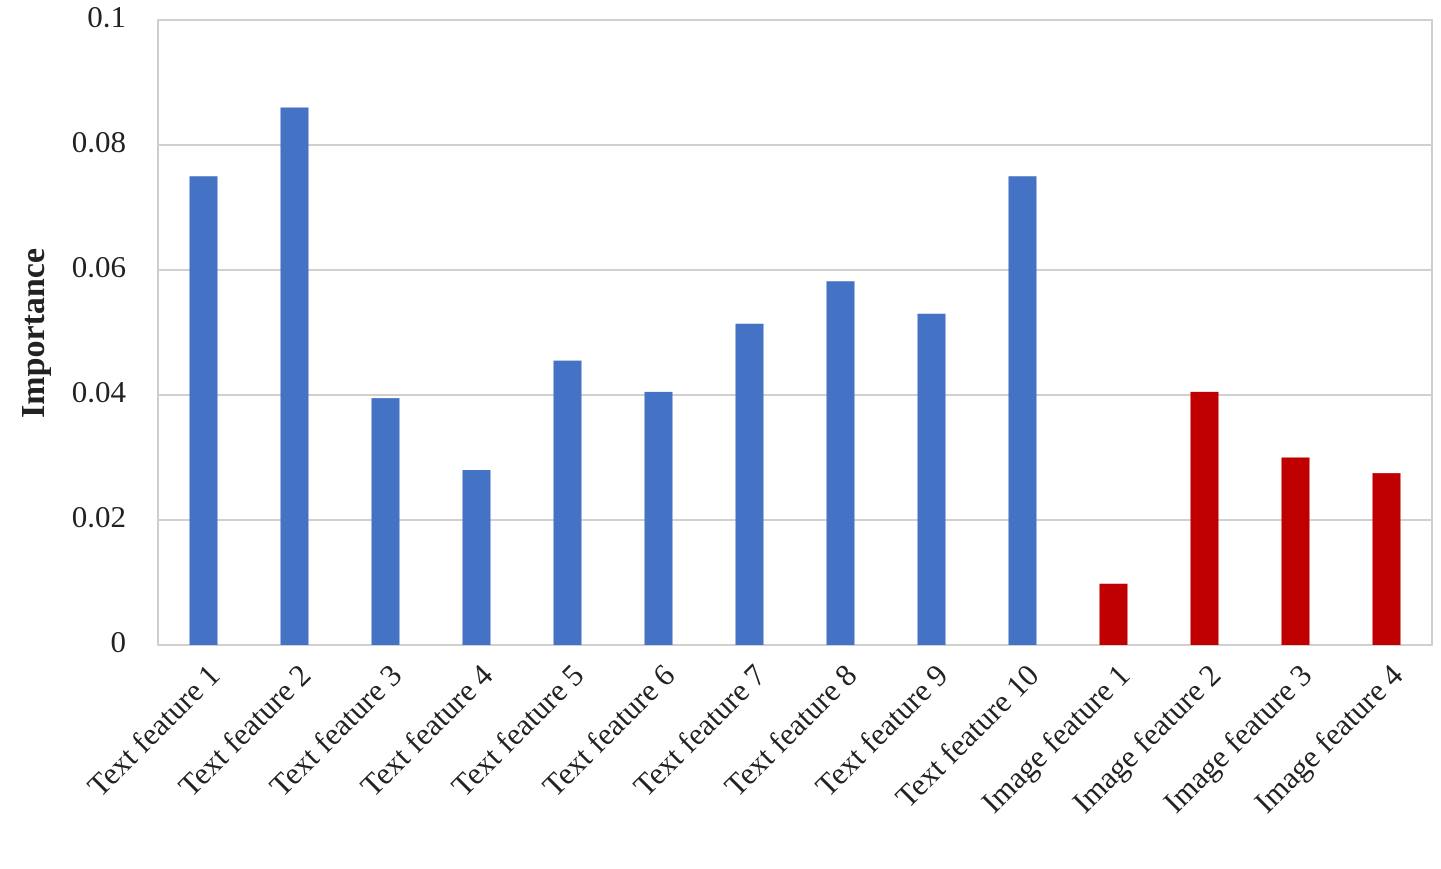 This screenshot has height=869, width=1441. I want to click on y-tick-label: 0.06, so click(99, 266).